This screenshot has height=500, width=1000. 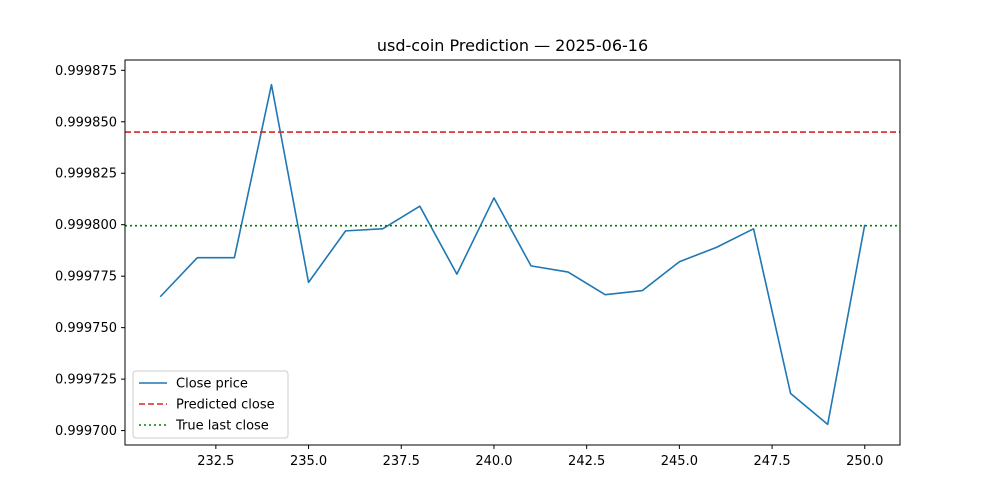 What do you see at coordinates (512, 45) in the screenshot?
I see `chart-title: usd-coin Prediction — 2025-06-16` at bounding box center [512, 45].